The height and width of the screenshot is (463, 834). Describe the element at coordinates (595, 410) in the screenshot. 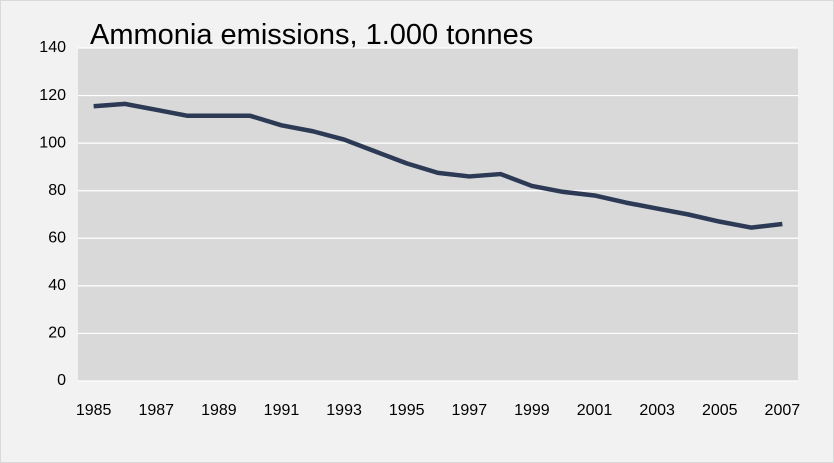

I see `x-tick-label: 2001` at that location.